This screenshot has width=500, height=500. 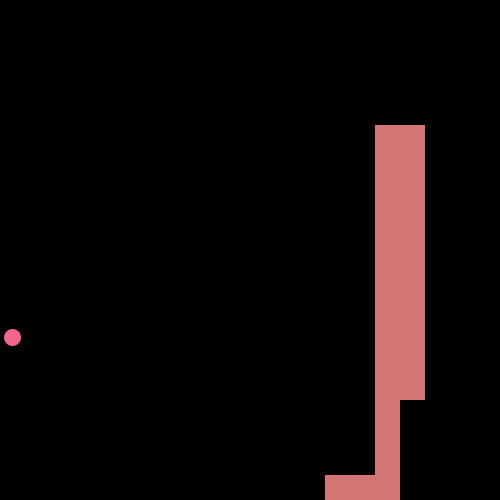 What do you see at coordinates (412, 137) in the screenshot?
I see `snake-head-segment` at bounding box center [412, 137].